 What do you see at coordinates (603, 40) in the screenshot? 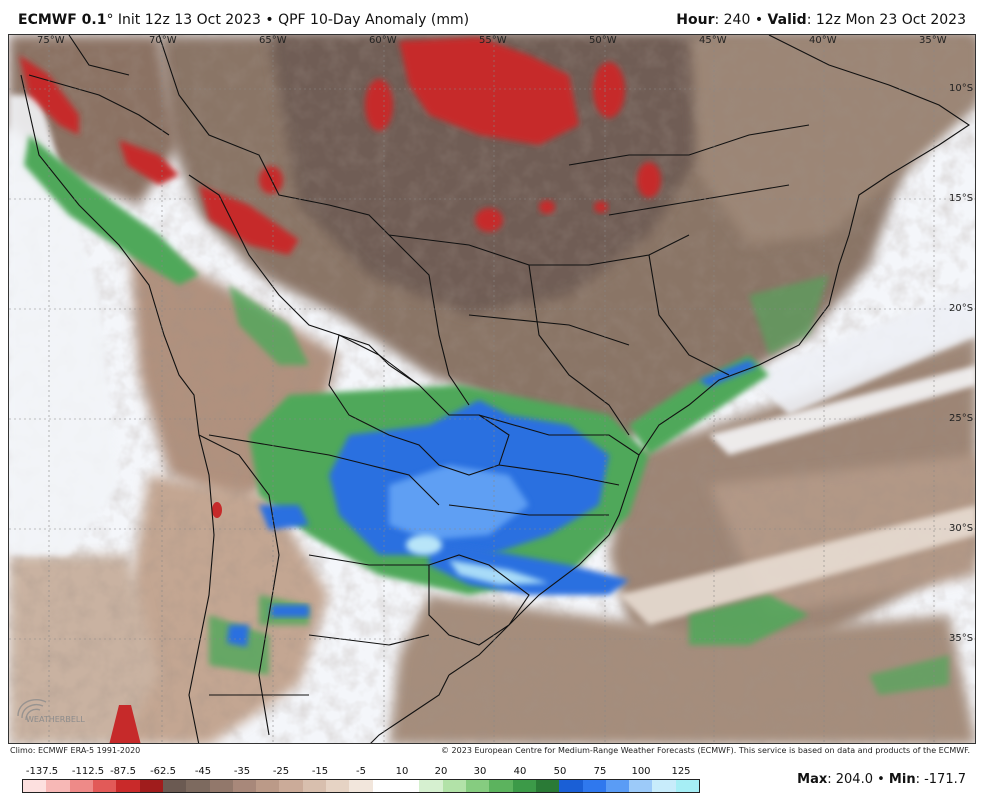
I see `lon-label-50w: 50°W` at bounding box center [603, 40].